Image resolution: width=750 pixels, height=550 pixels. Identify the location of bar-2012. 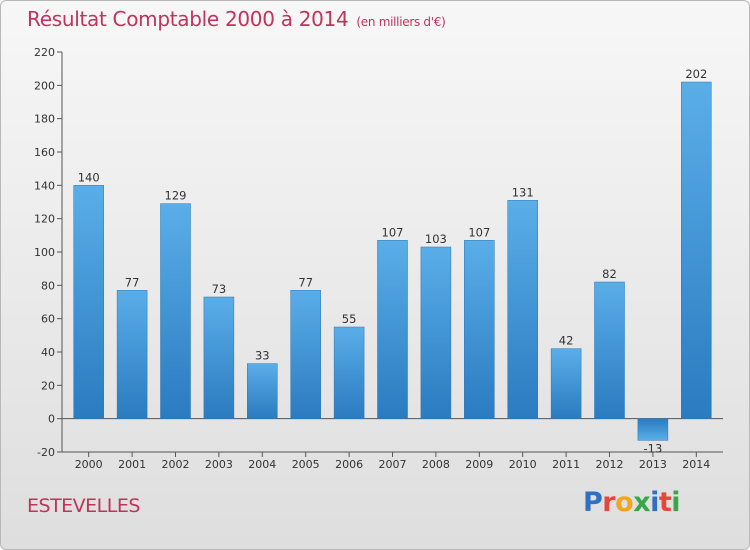
(609, 350).